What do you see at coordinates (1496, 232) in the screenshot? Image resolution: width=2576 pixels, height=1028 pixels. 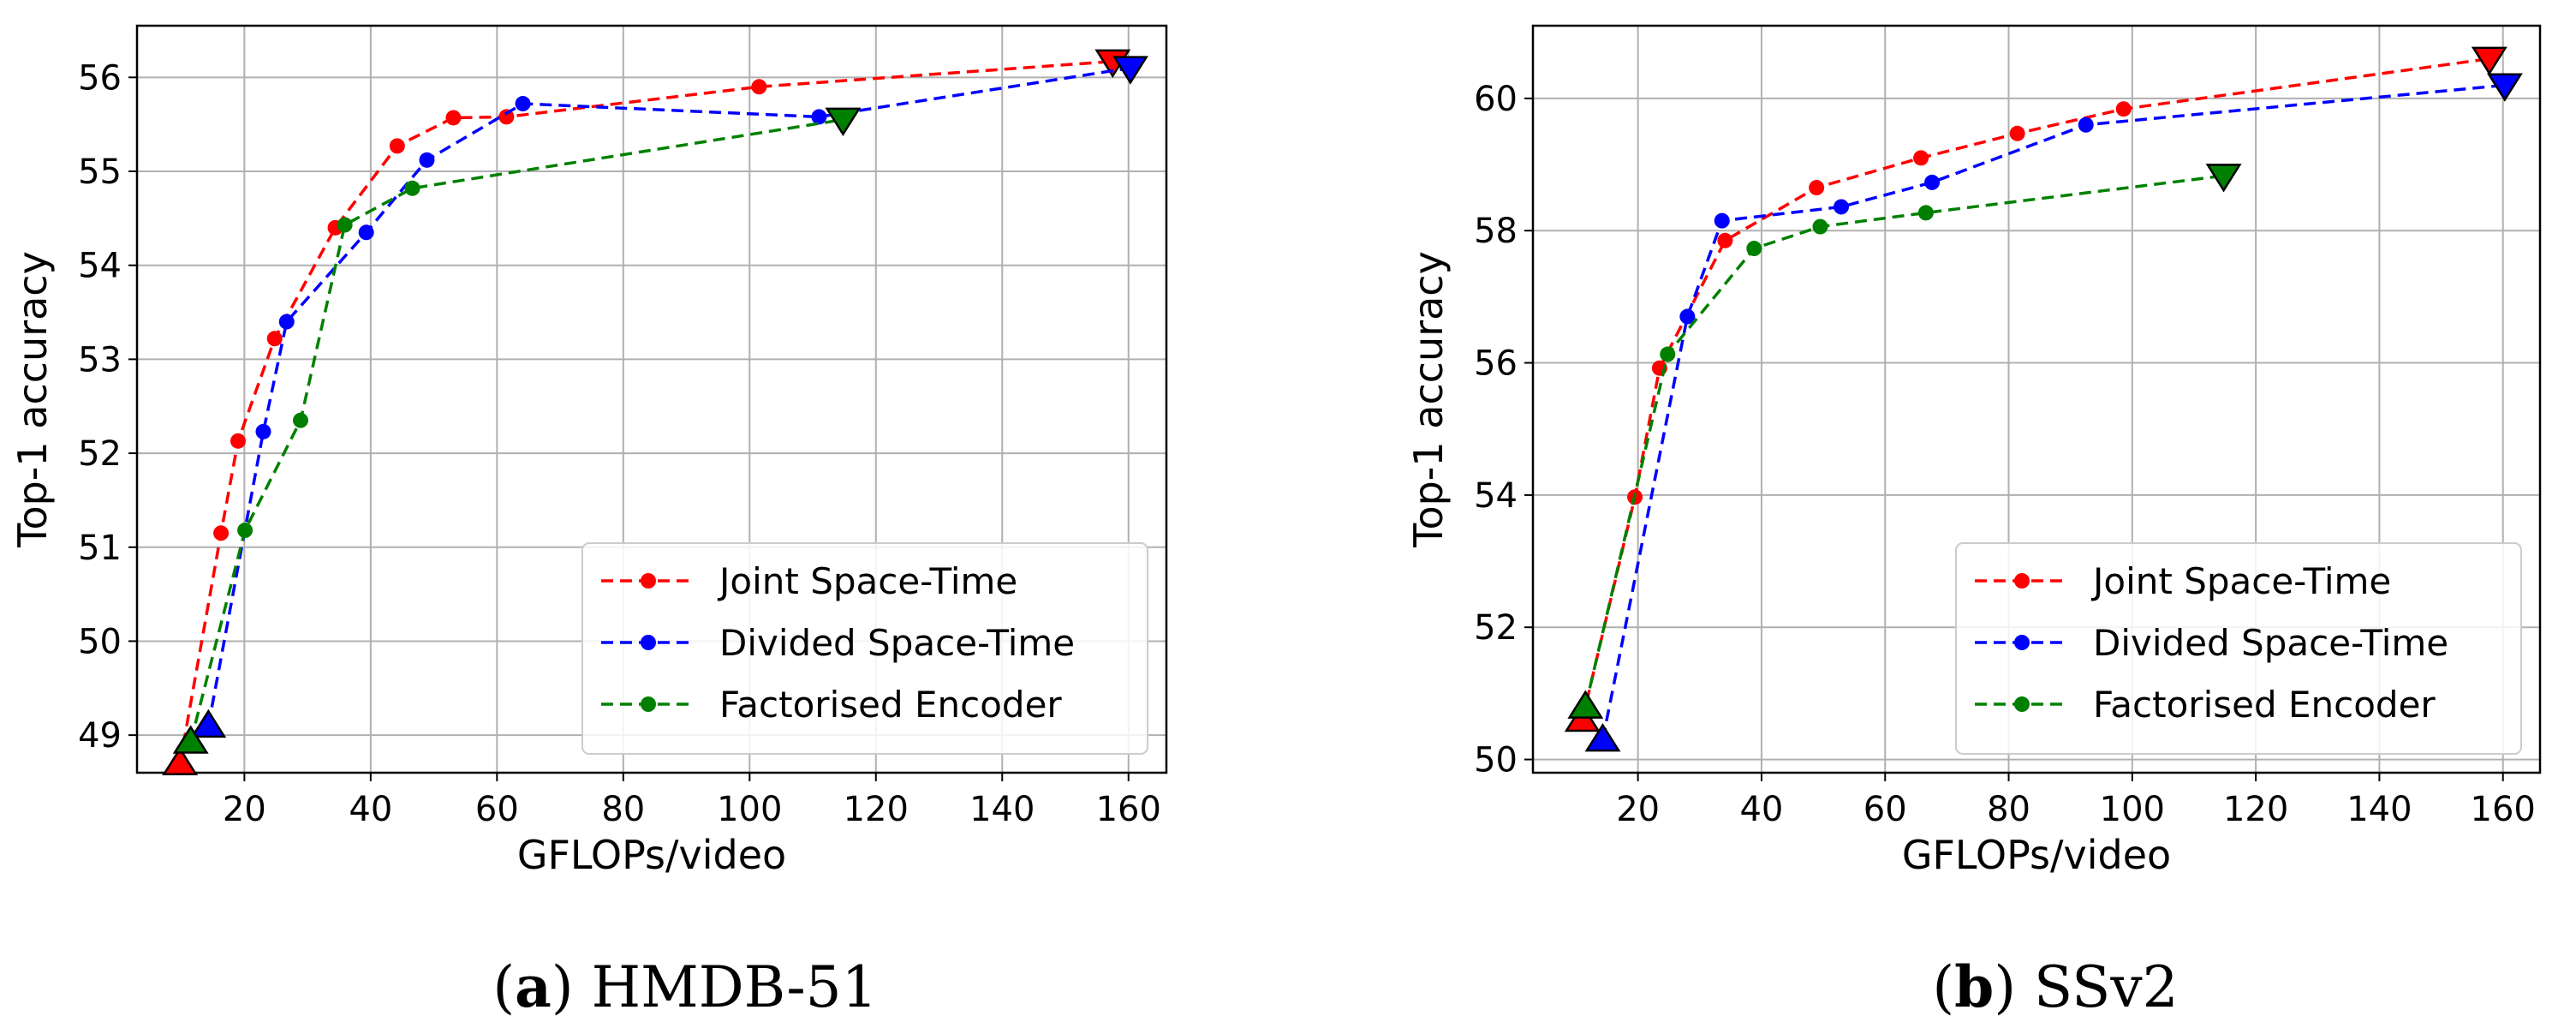 I see `y-tick-label: 58` at bounding box center [1496, 232].